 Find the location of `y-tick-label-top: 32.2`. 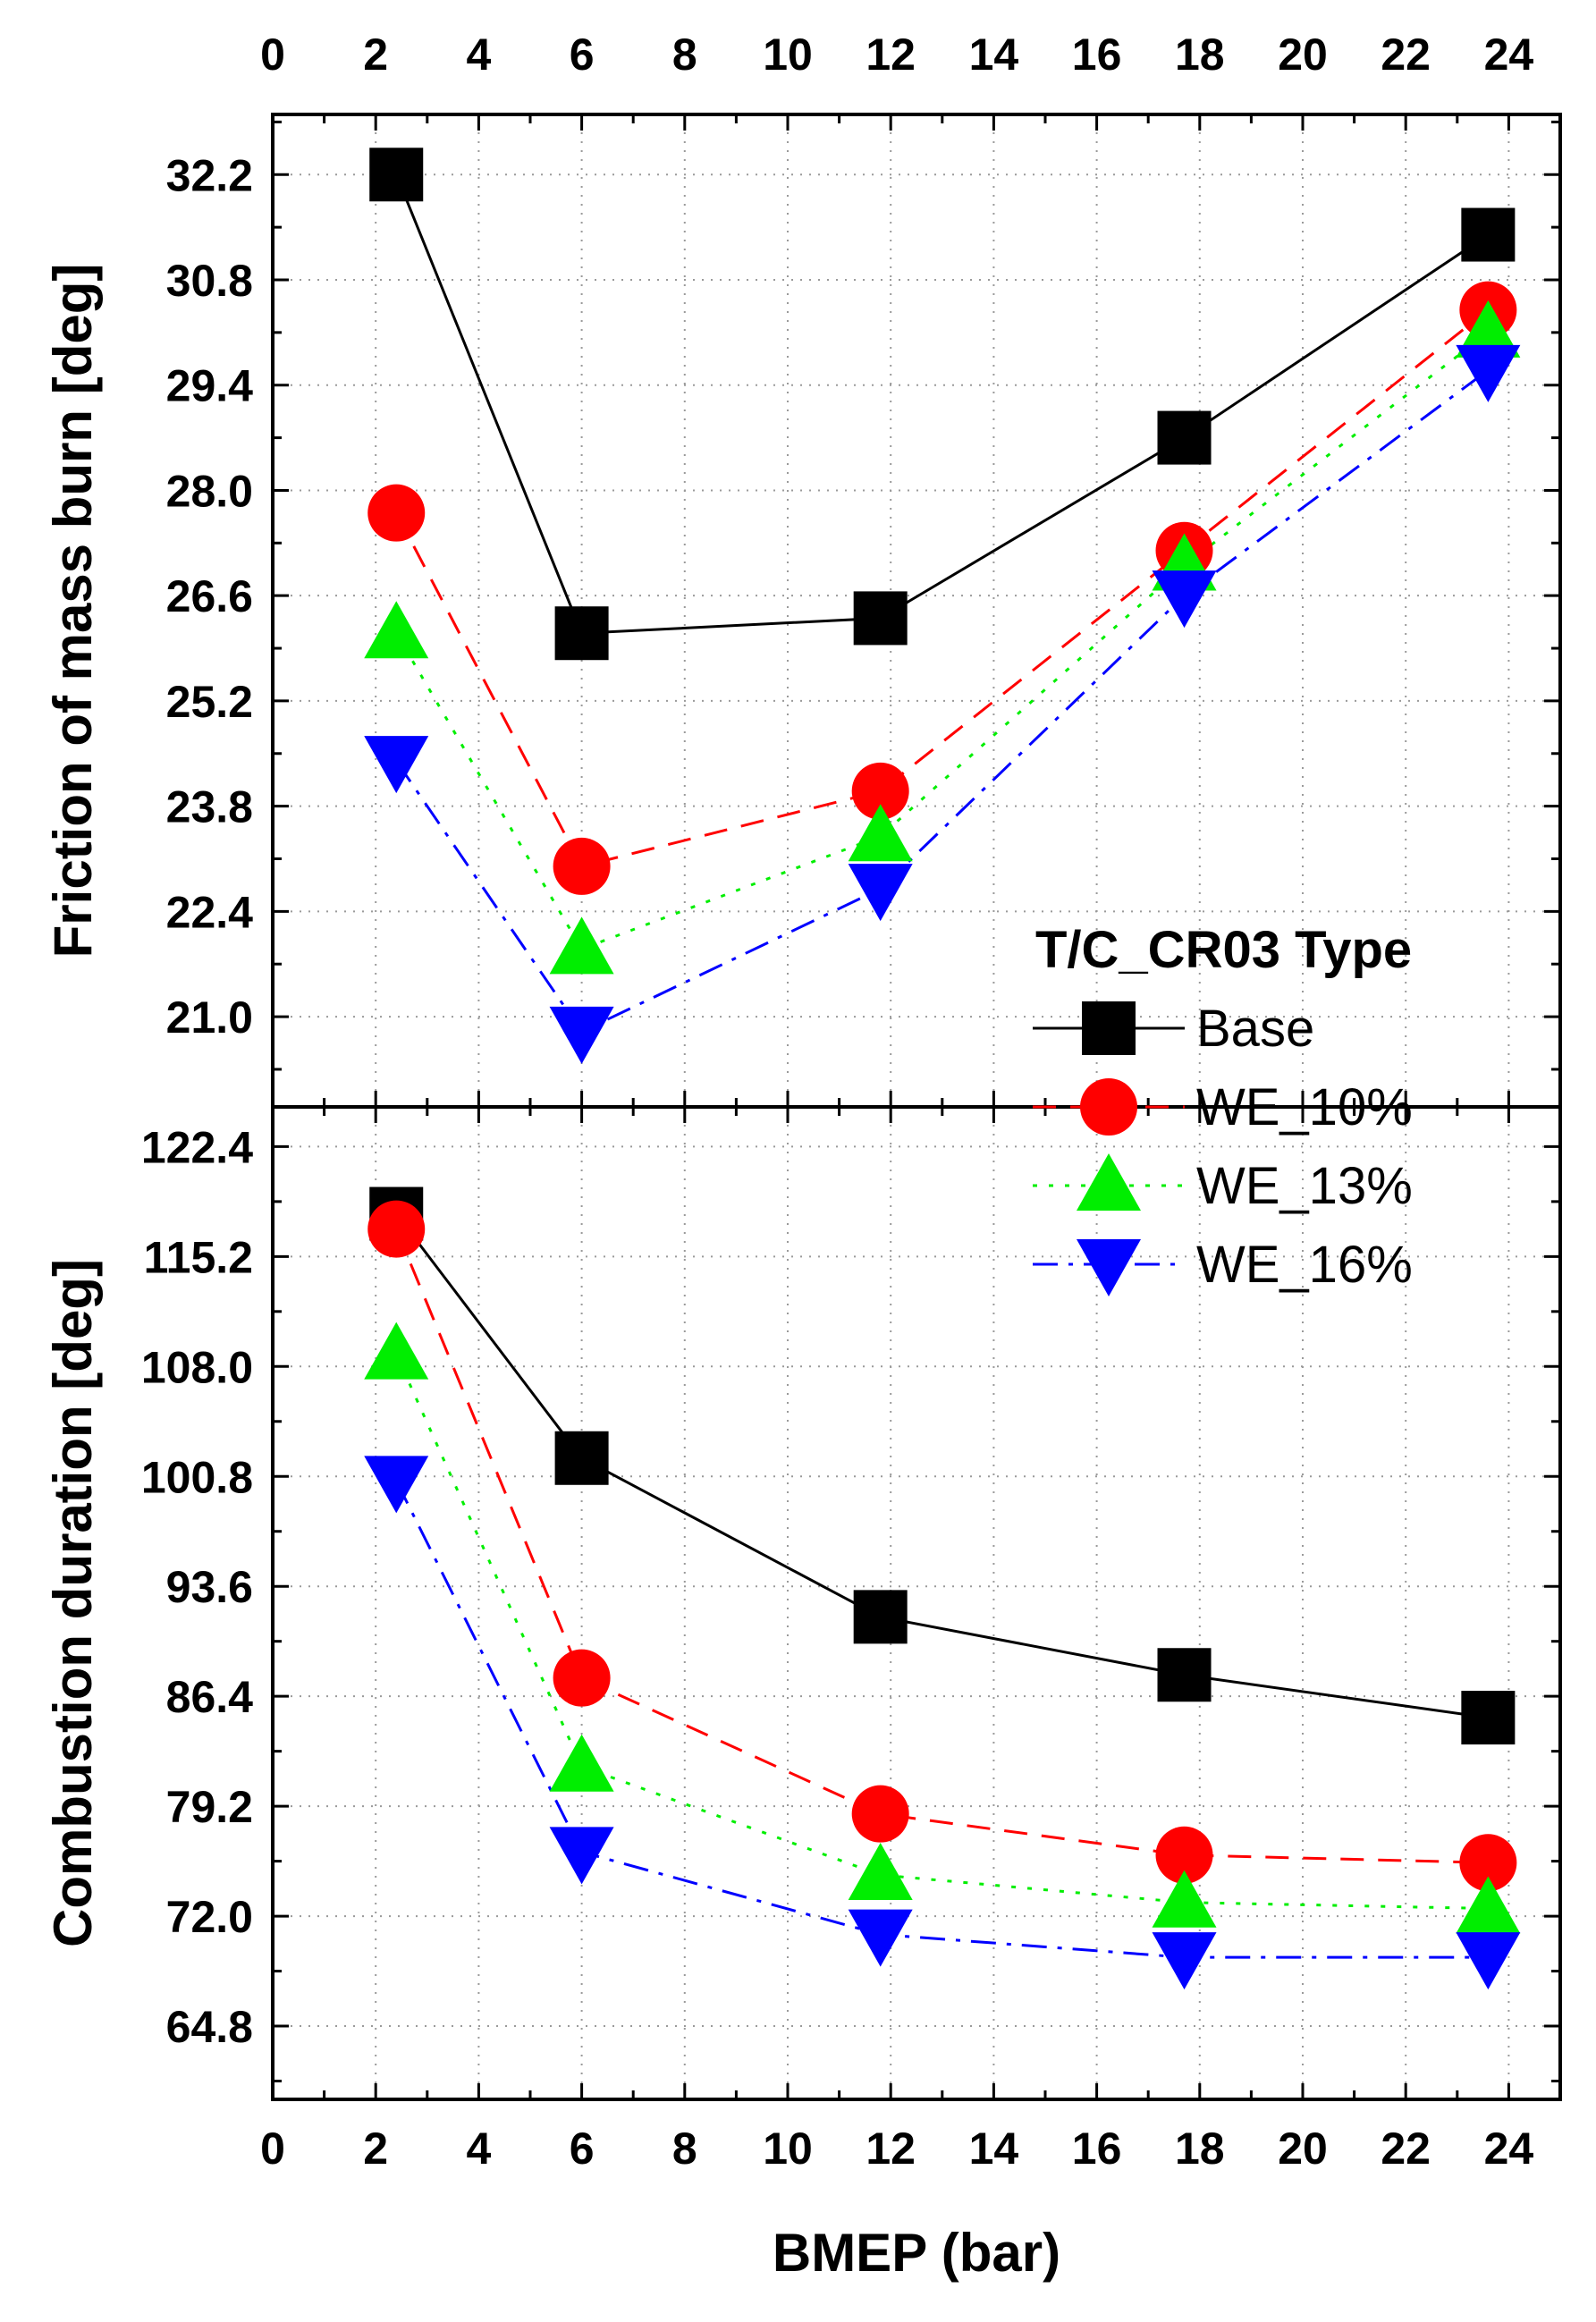

y-tick-label-top: 32.2 is located at coordinates (210, 175).